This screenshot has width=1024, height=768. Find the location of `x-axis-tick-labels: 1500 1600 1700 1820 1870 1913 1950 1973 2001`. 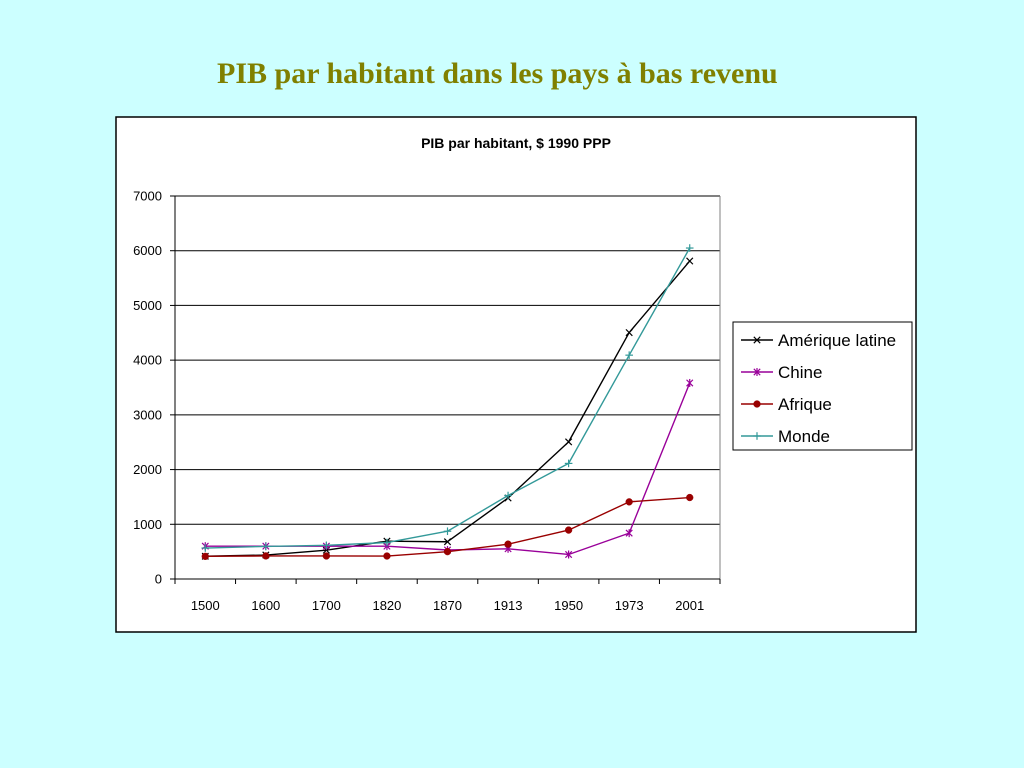

x-axis-tick-labels: 1500 1600 1700 1820 1870 1913 1950 1973 2001 is located at coordinates (447, 605).